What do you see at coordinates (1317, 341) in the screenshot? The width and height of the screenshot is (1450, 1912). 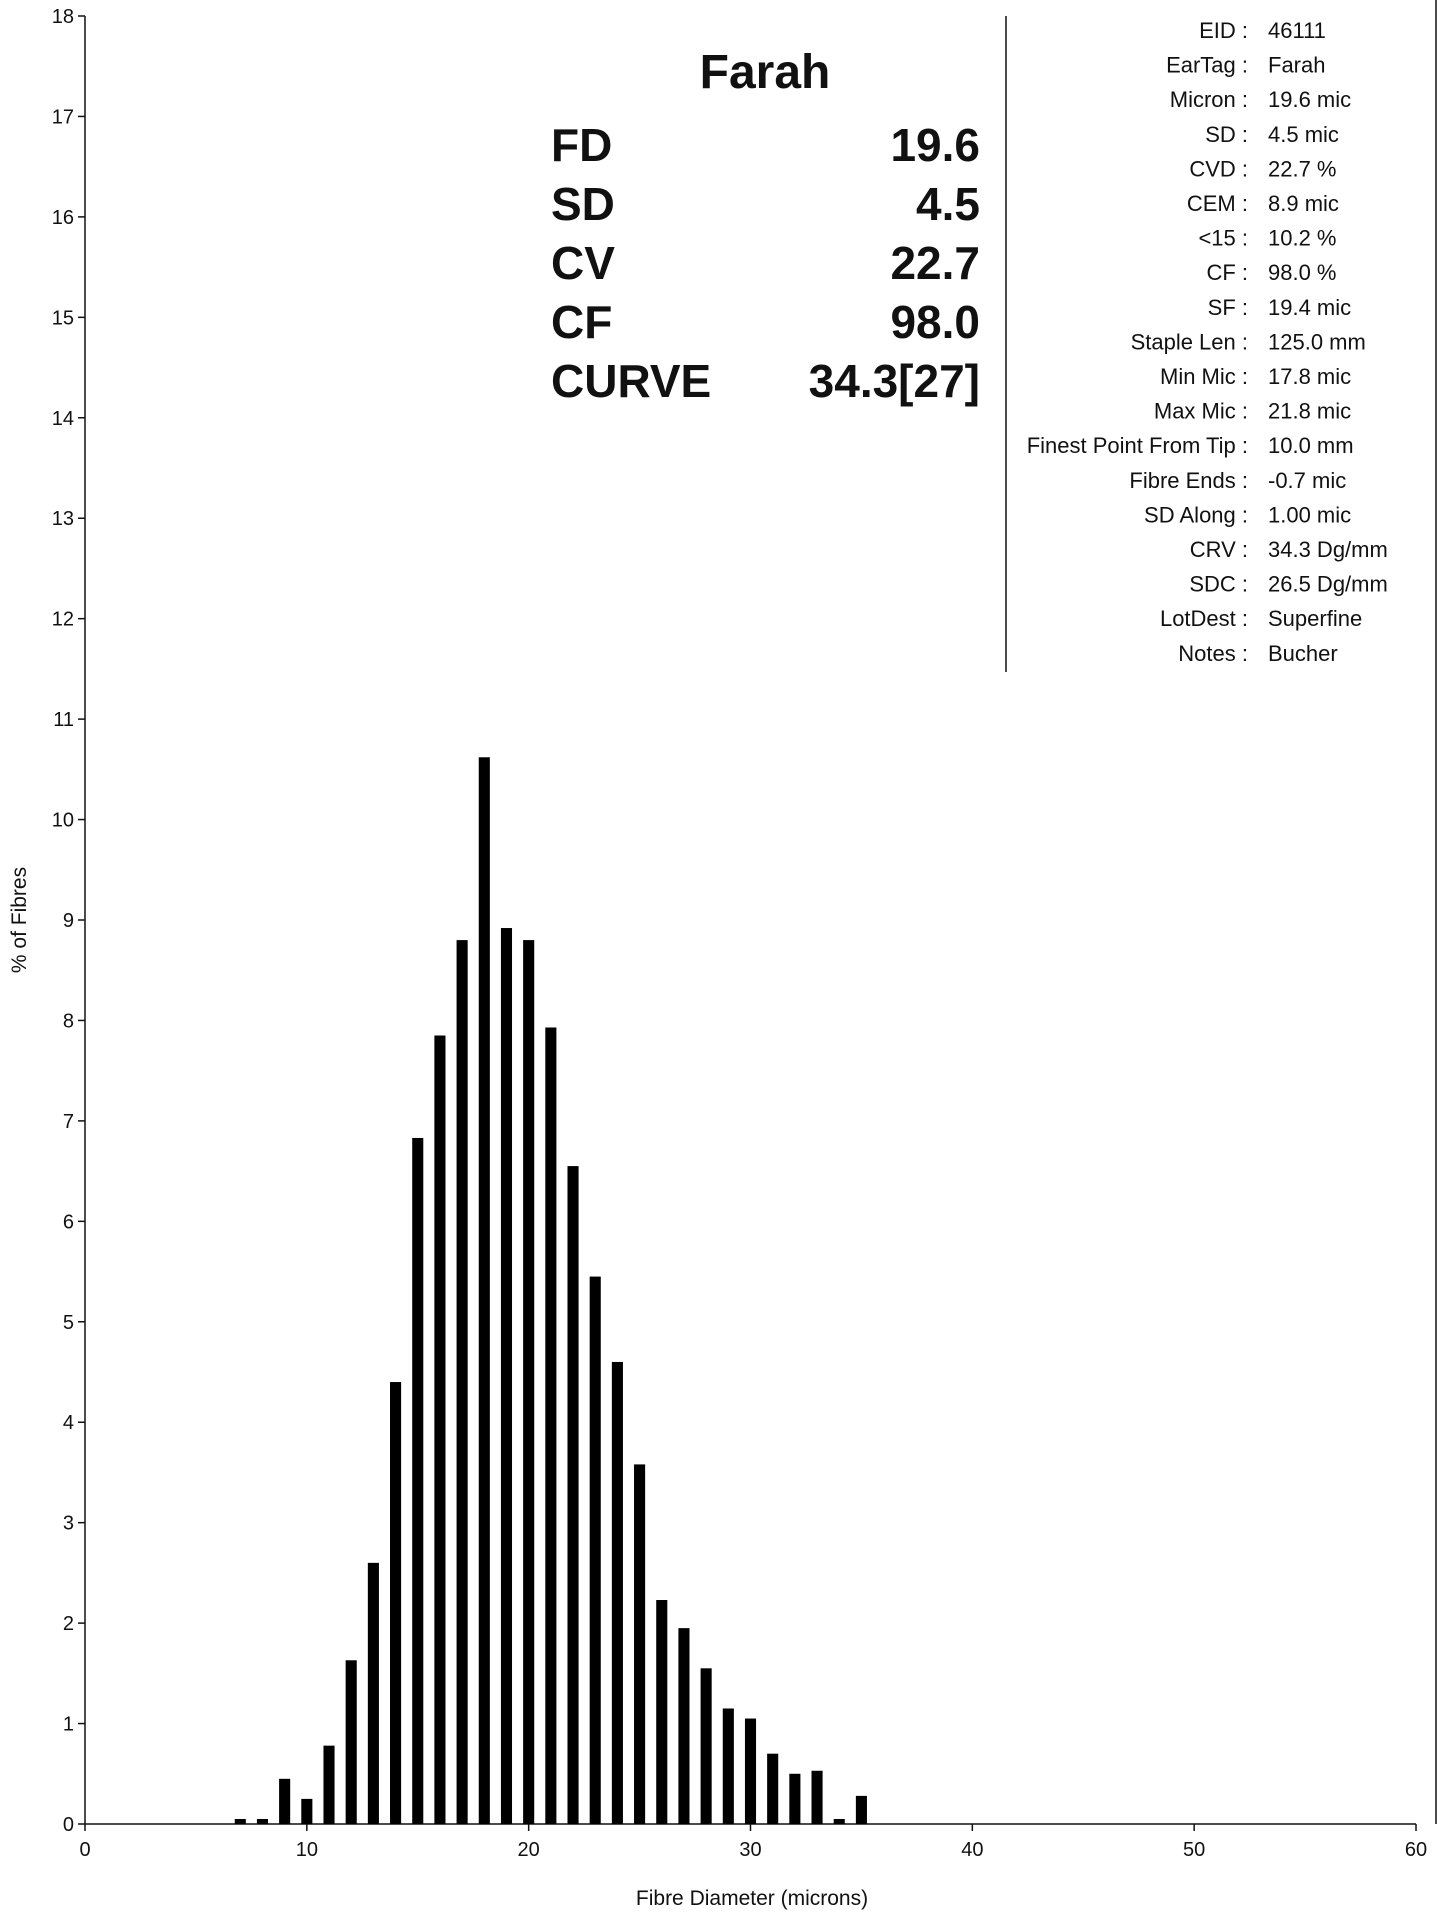 I see `info-value: 125.0 mm` at bounding box center [1317, 341].